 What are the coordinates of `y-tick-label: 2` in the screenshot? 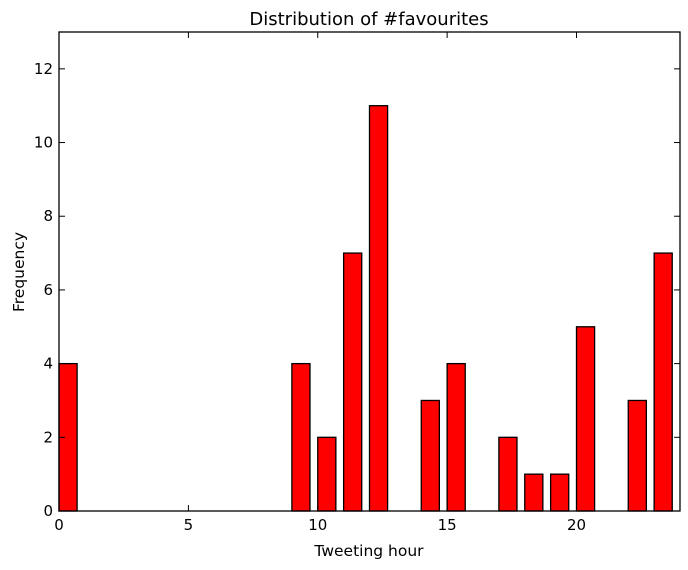 It's located at (48, 437).